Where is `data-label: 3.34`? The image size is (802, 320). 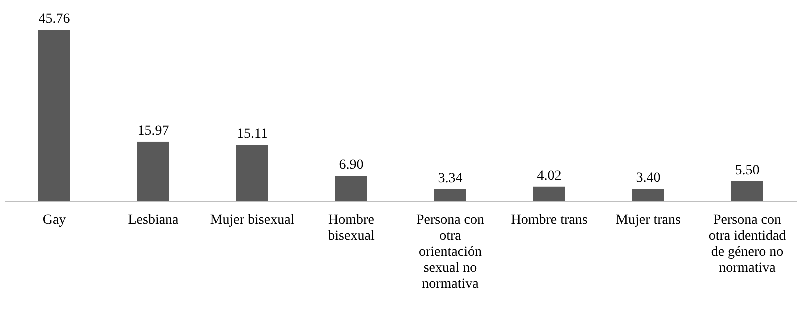
data-label: 3.34 is located at coordinates (450, 178).